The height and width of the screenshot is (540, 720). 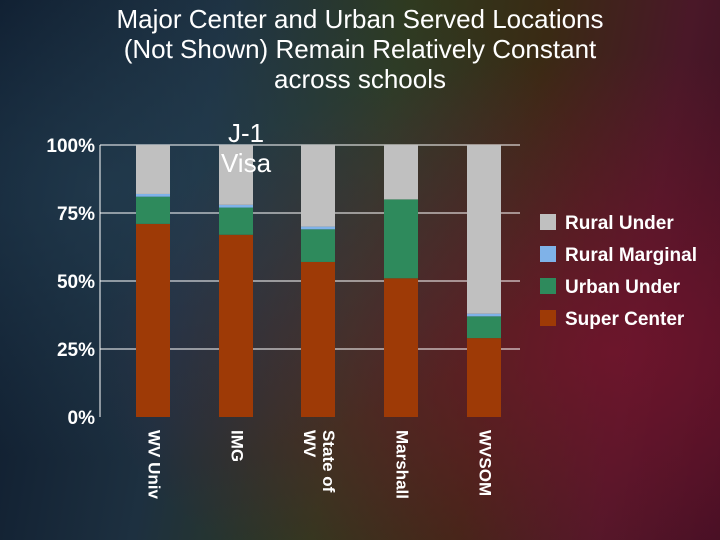 I want to click on bar-state-of-wv-rural-under, so click(x=318, y=186).